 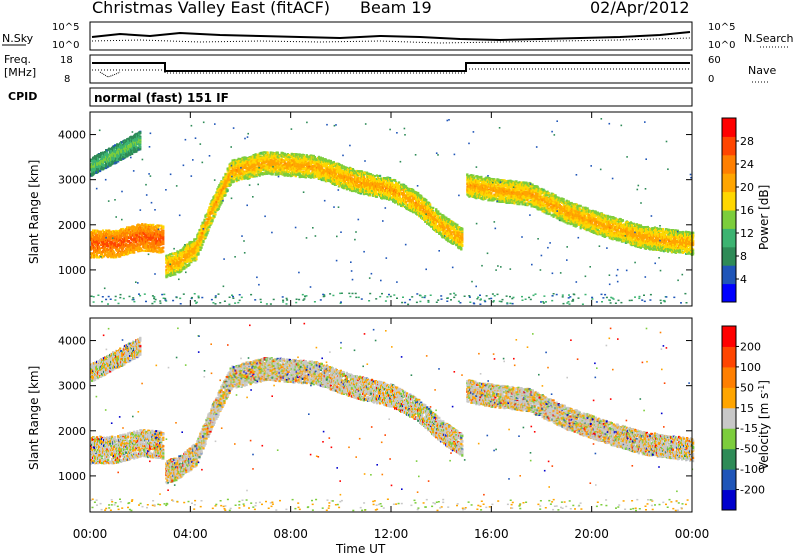 What do you see at coordinates (65, 27) in the screenshot?
I see `sky-tick-top: 10^5` at bounding box center [65, 27].